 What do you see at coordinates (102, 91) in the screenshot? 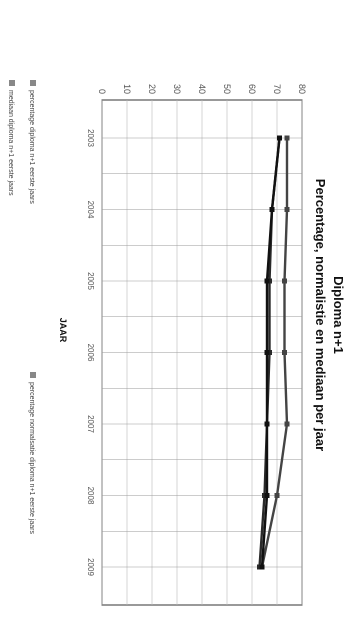
I see `y-tick-label: 0` at bounding box center [102, 91].